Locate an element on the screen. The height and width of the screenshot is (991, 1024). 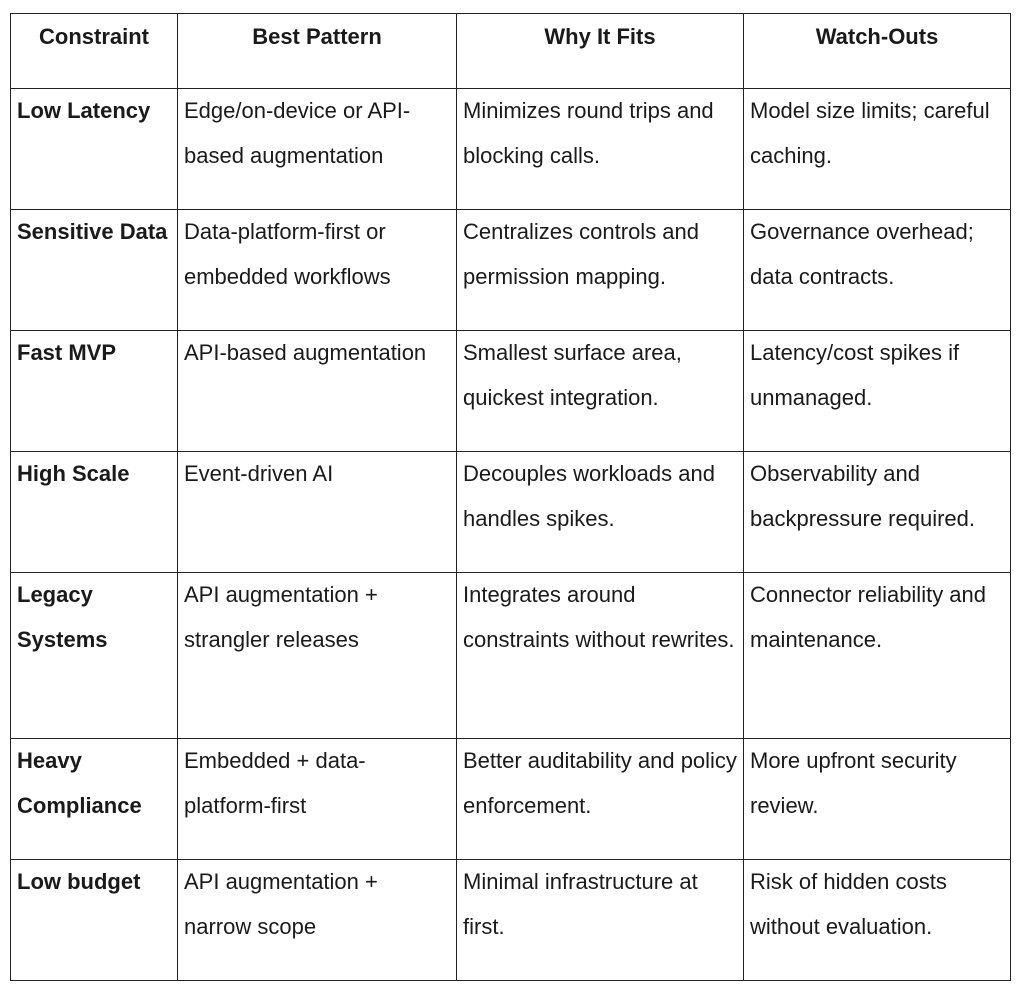
constraint-cell: Legacy Systems is located at coordinates (94, 655).